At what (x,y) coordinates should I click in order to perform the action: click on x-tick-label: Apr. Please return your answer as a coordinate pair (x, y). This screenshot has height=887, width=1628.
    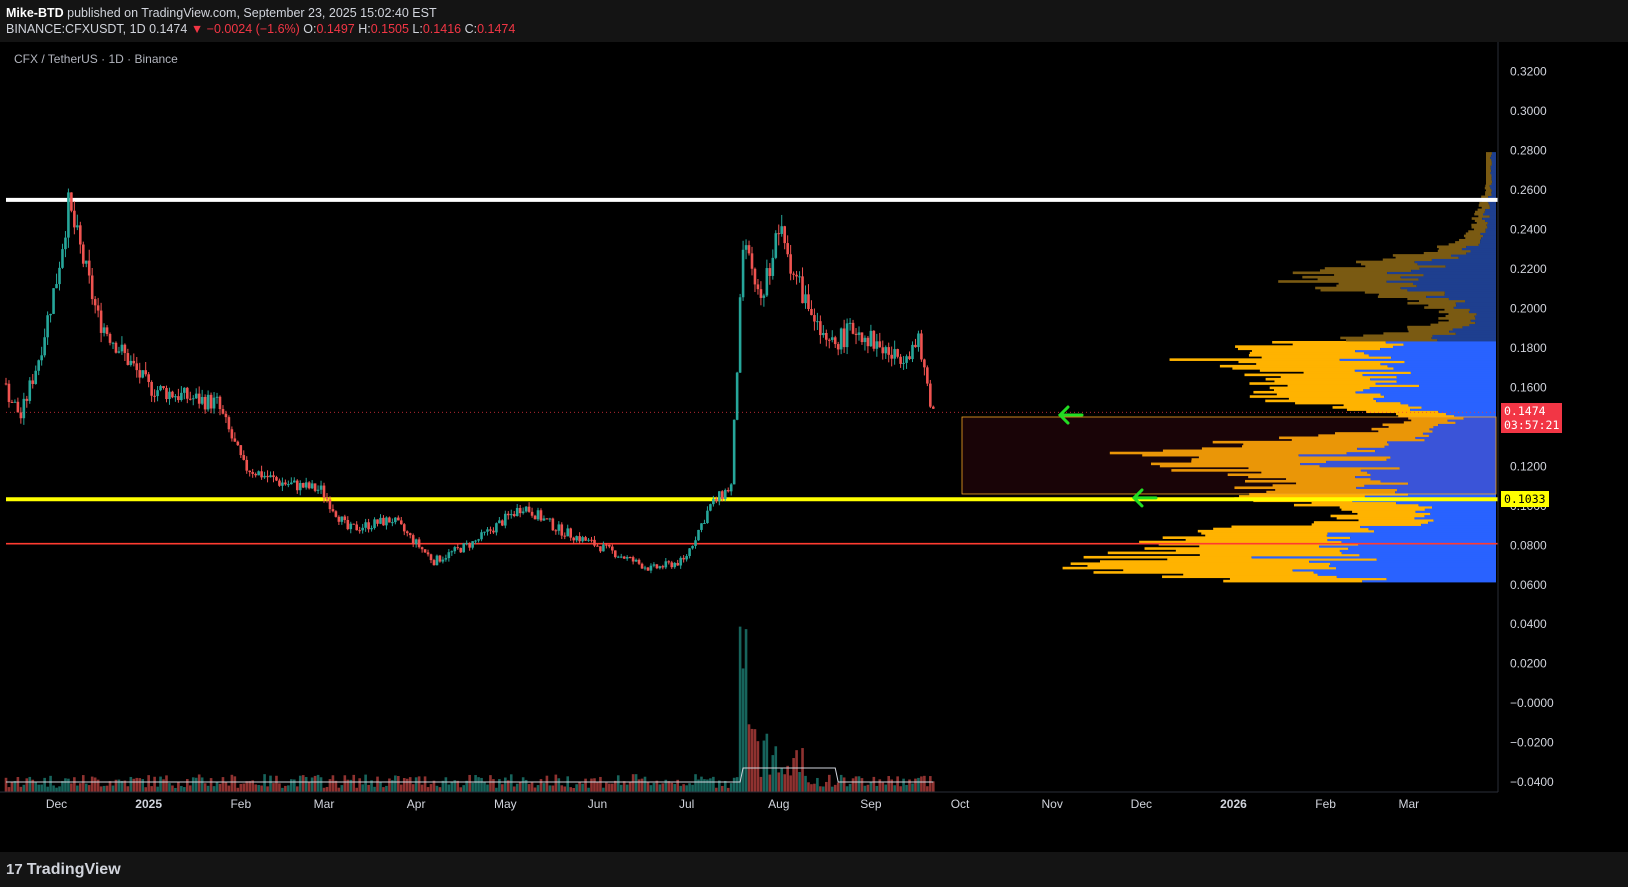
    Looking at the image, I should click on (416, 804).